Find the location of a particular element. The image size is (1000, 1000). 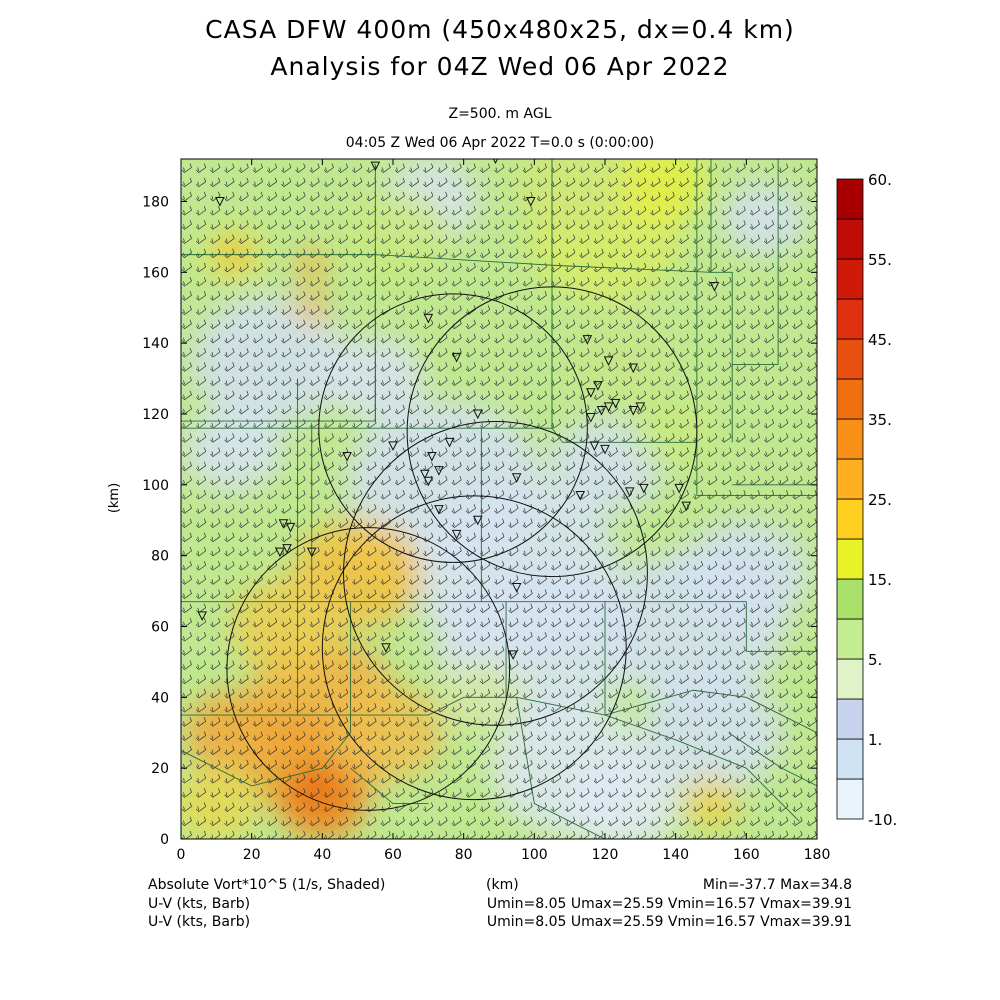

chart-title: CASA DFW 400m (450x480x25, dx=0.4 km) is located at coordinates (500, 29).